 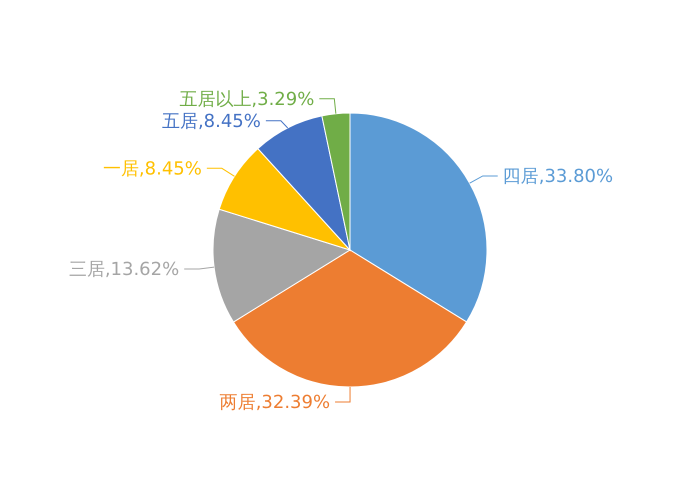 I want to click on slice-label: 两居, so click(x=238, y=402).